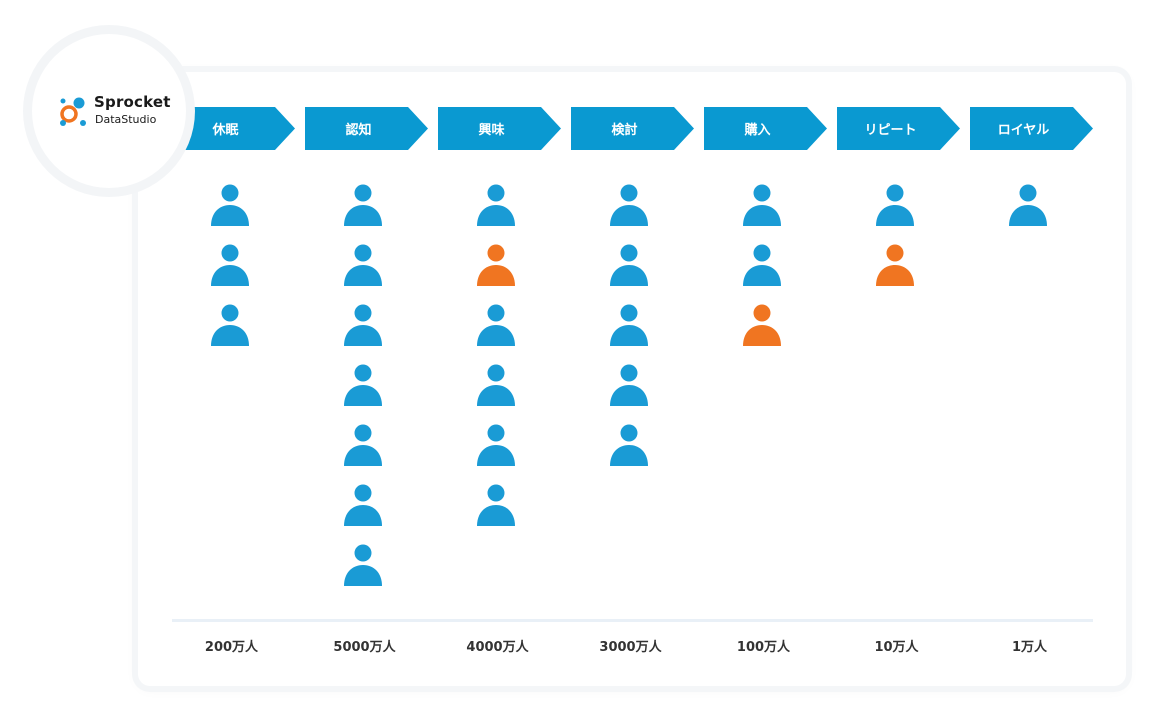 The image size is (1160, 720). Describe the element at coordinates (757, 130) in the screenshot. I see `stage-label: 購入` at that location.